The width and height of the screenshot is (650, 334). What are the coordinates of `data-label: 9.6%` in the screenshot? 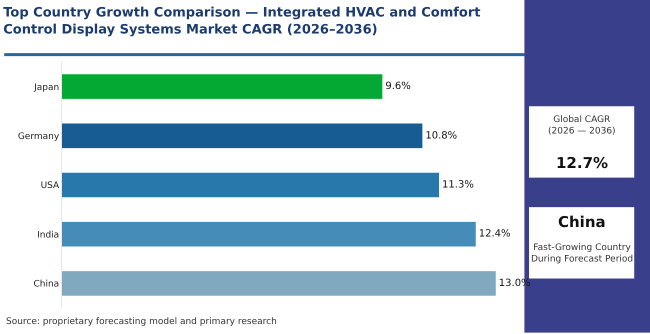 It's located at (398, 86).